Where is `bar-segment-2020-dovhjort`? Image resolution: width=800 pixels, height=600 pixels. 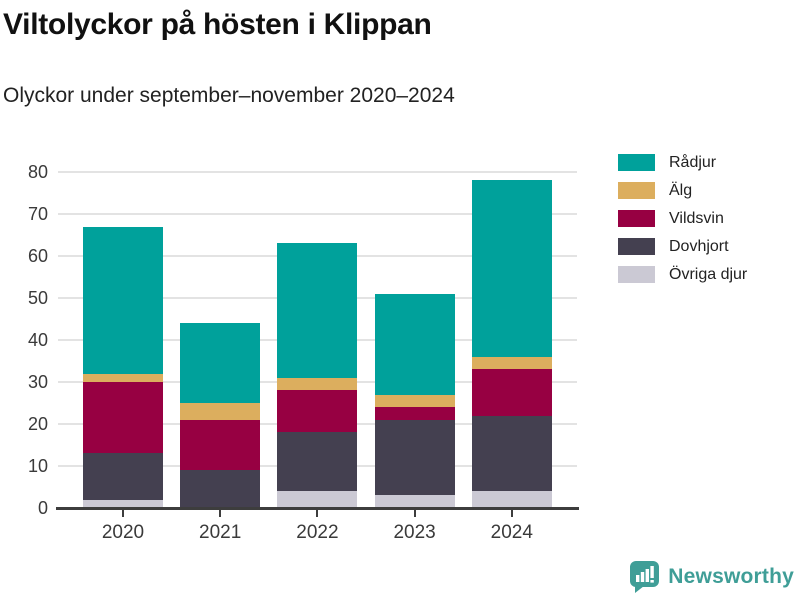
bar-segment-2020-dovhjort is located at coordinates (123, 476).